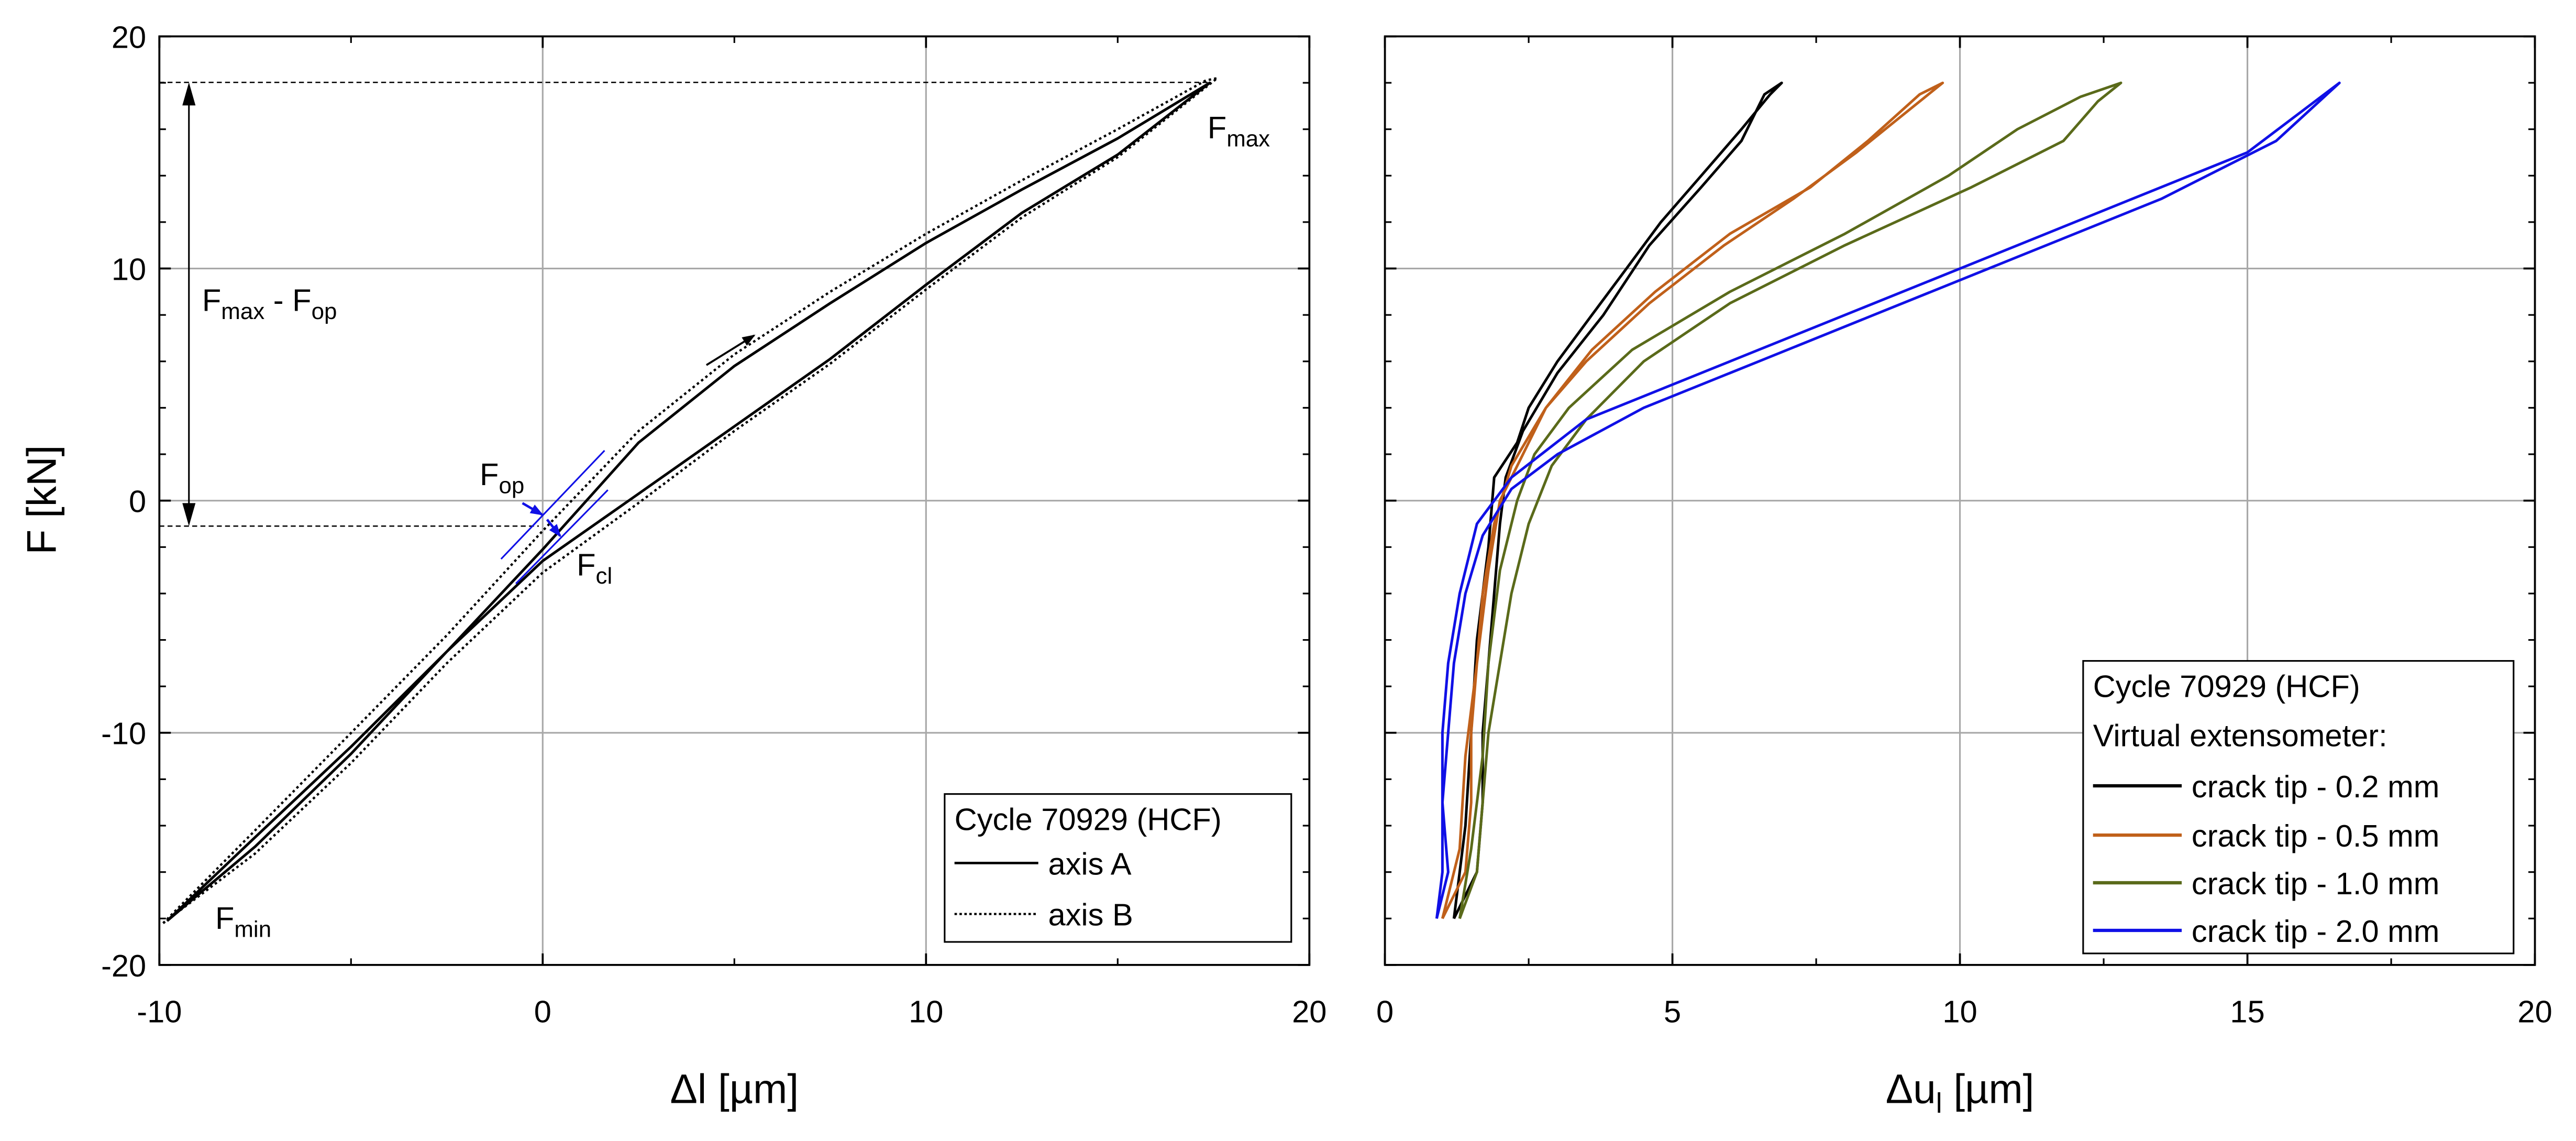  What do you see at coordinates (1959, 1011) in the screenshot?
I see `right-x-tick-label: 10` at bounding box center [1959, 1011].